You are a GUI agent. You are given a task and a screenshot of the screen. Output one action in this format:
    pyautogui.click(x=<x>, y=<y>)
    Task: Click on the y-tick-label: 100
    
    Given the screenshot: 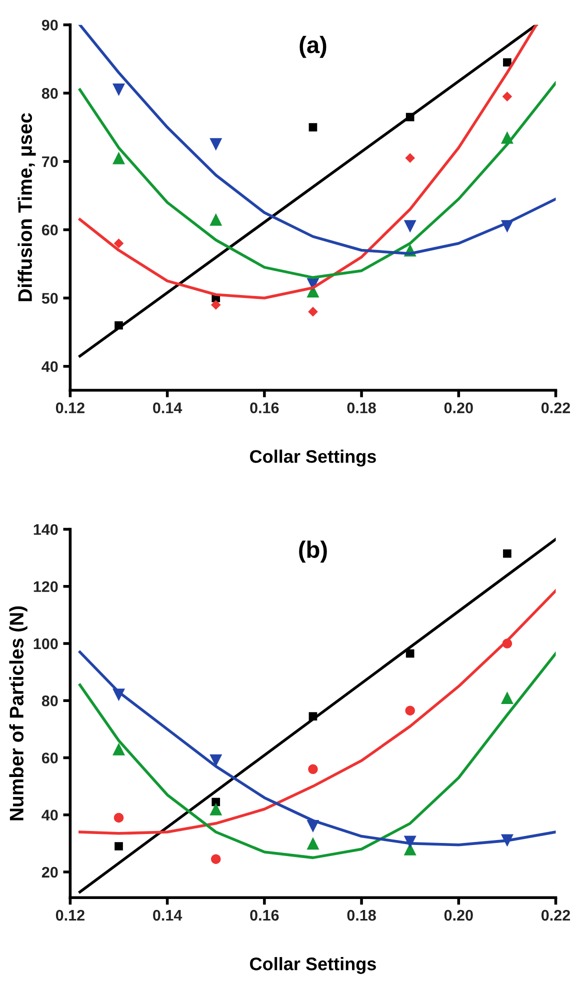 What is the action you would take?
    pyautogui.click(x=46, y=644)
    